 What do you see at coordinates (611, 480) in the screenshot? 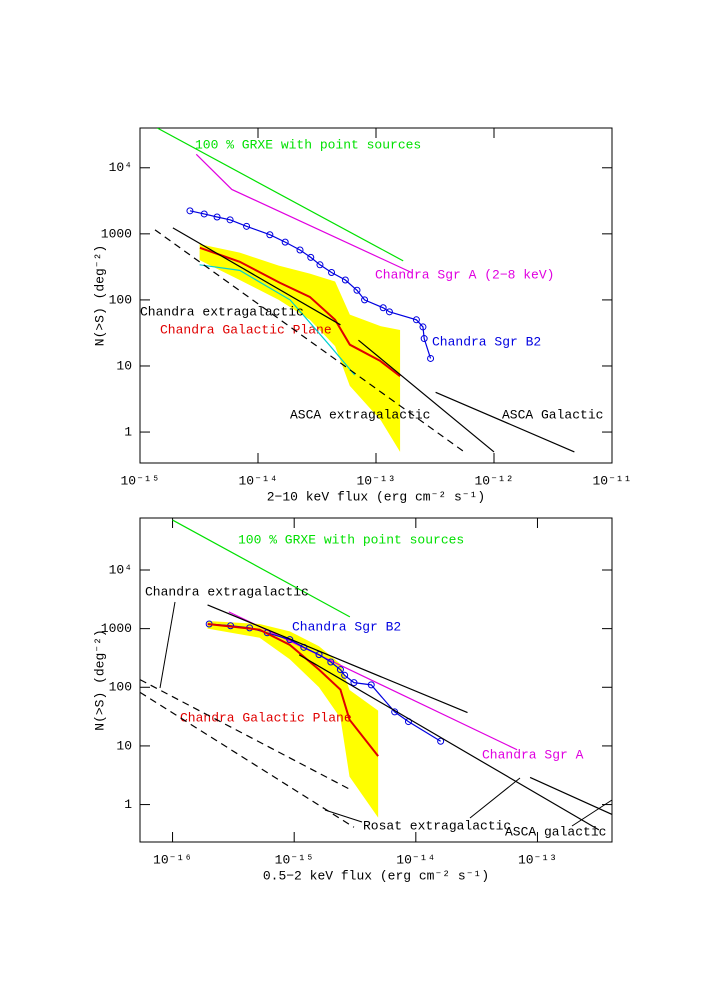
I see `x-tick-label: 10⁻¹¹` at bounding box center [611, 480].